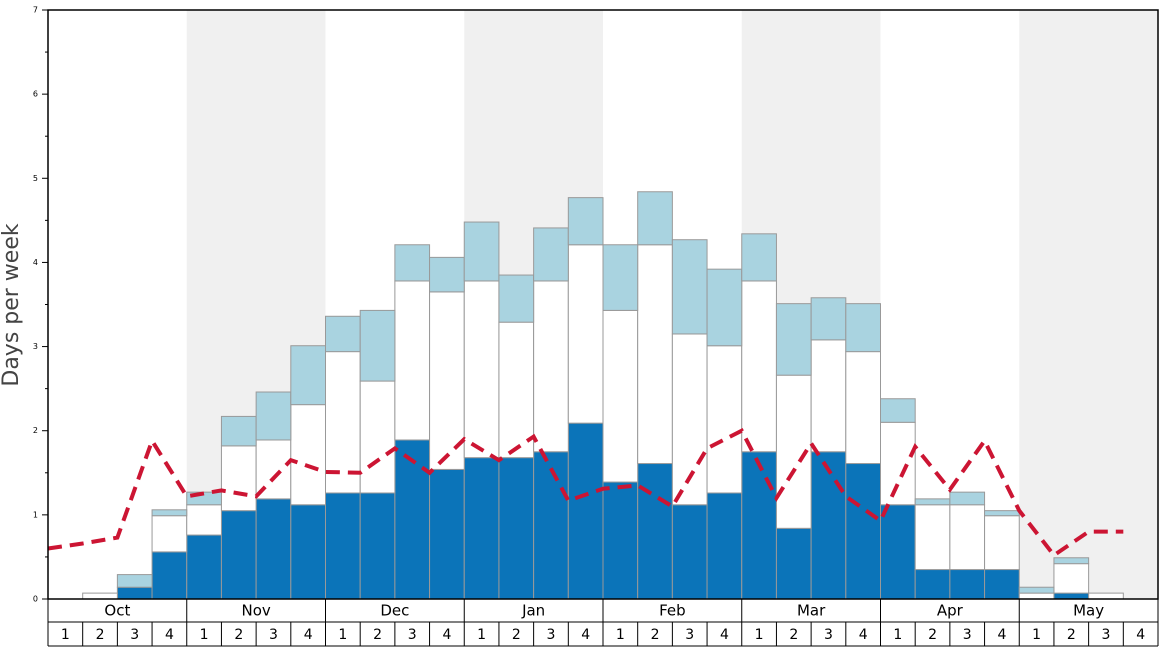 The image size is (1168, 648). I want to click on y-tick-label: 1, so click(35, 514).